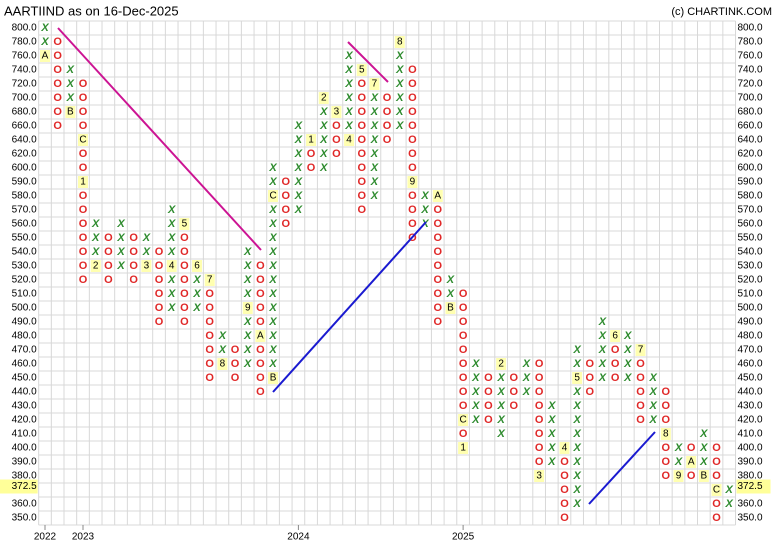  Describe the element at coordinates (375, 84) in the screenshot. I see `month-marker: 7` at that location.